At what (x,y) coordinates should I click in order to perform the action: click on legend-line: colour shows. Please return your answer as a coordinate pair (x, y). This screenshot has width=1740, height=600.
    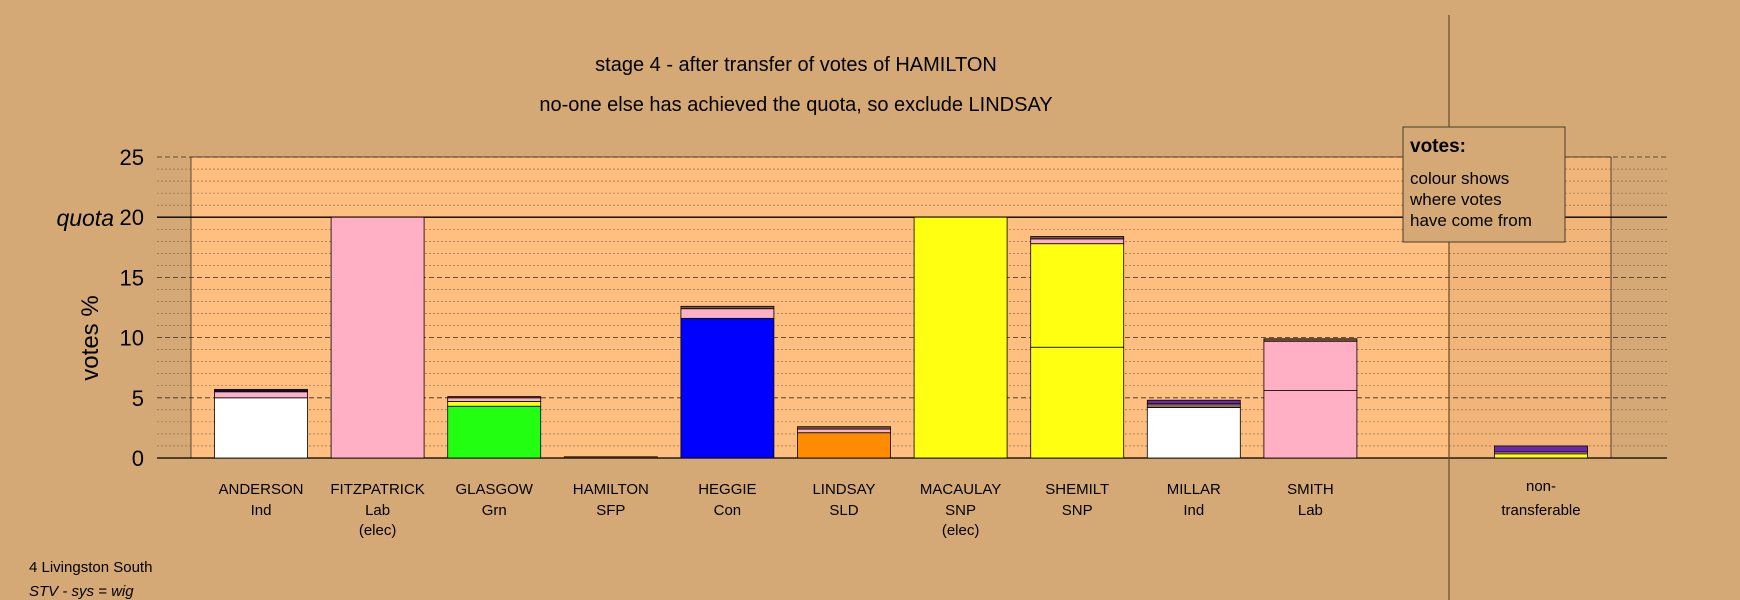
    Looking at the image, I should click on (1459, 178).